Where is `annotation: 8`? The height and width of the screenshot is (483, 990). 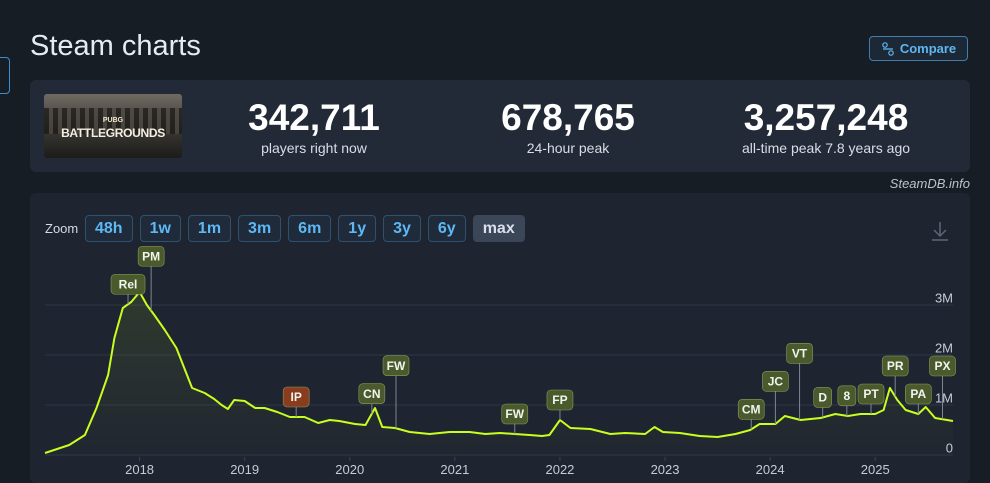
annotation: 8 is located at coordinates (847, 400).